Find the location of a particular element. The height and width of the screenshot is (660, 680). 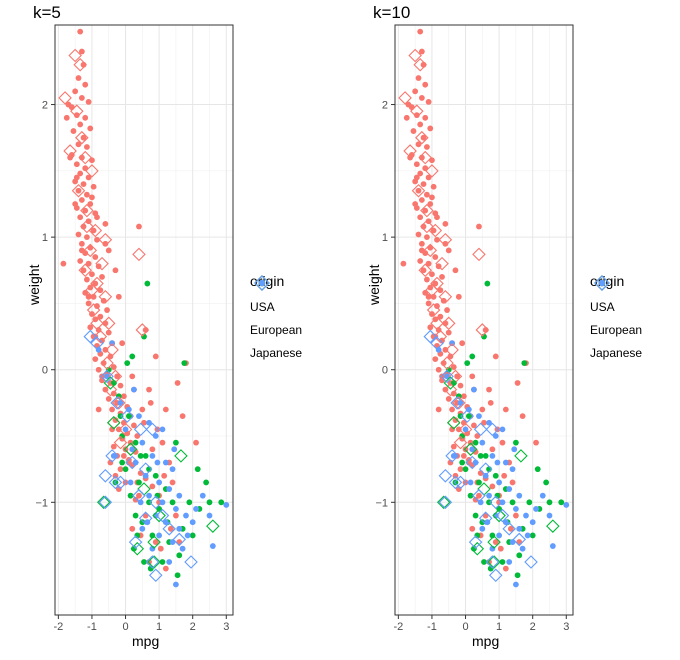

y-tick-label: 0 is located at coordinates (45, 371).